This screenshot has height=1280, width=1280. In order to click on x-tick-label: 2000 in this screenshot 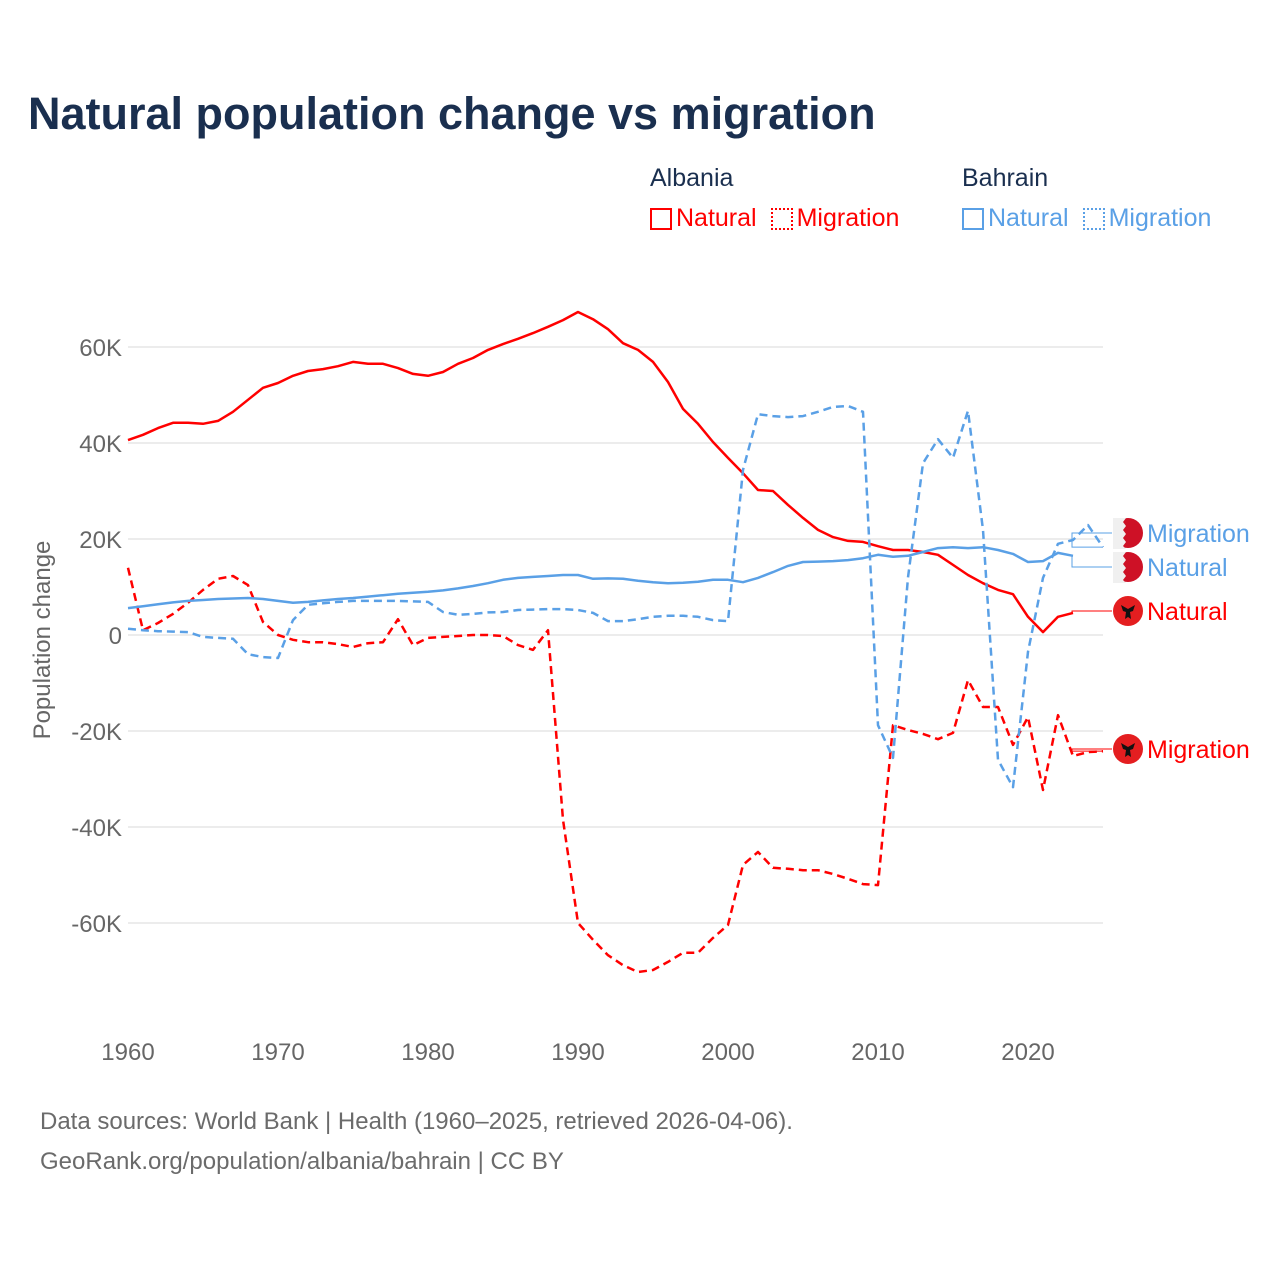, I will do `click(727, 1052)`.